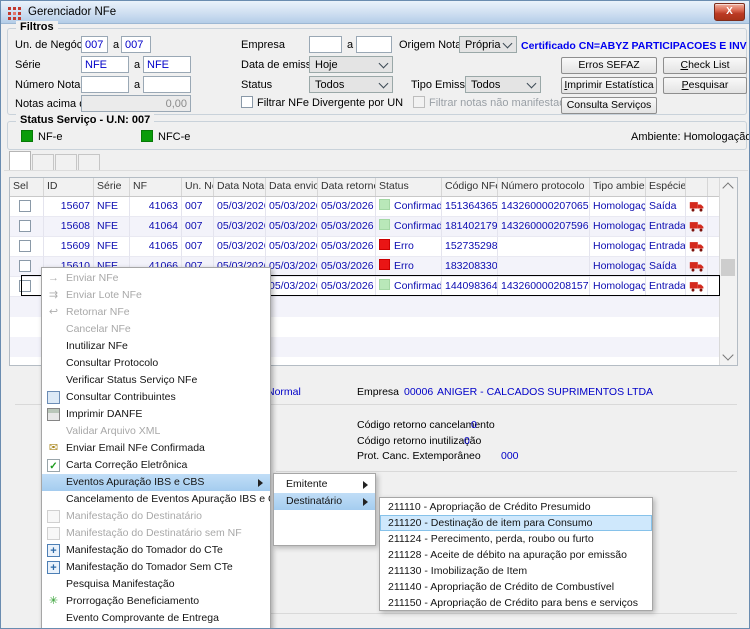 Image resolution: width=750 pixels, height=629 pixels. What do you see at coordinates (347, 187) in the screenshot?
I see `col-data-retorno: Data retorno` at bounding box center [347, 187].